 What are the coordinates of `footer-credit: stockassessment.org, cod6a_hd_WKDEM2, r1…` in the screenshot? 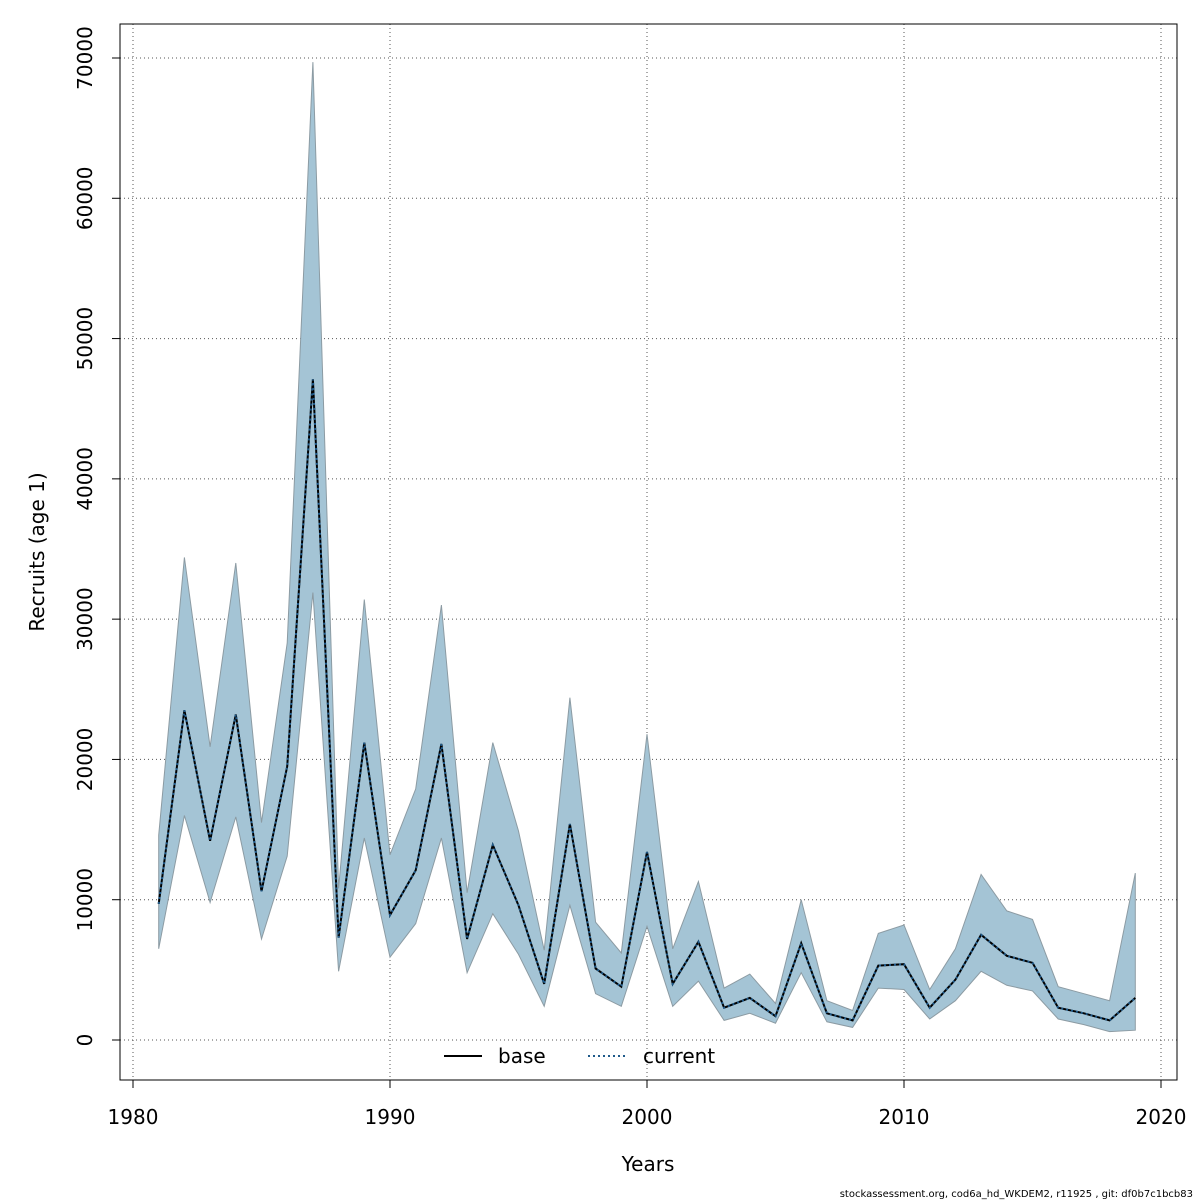 It's located at (1016, 1194).